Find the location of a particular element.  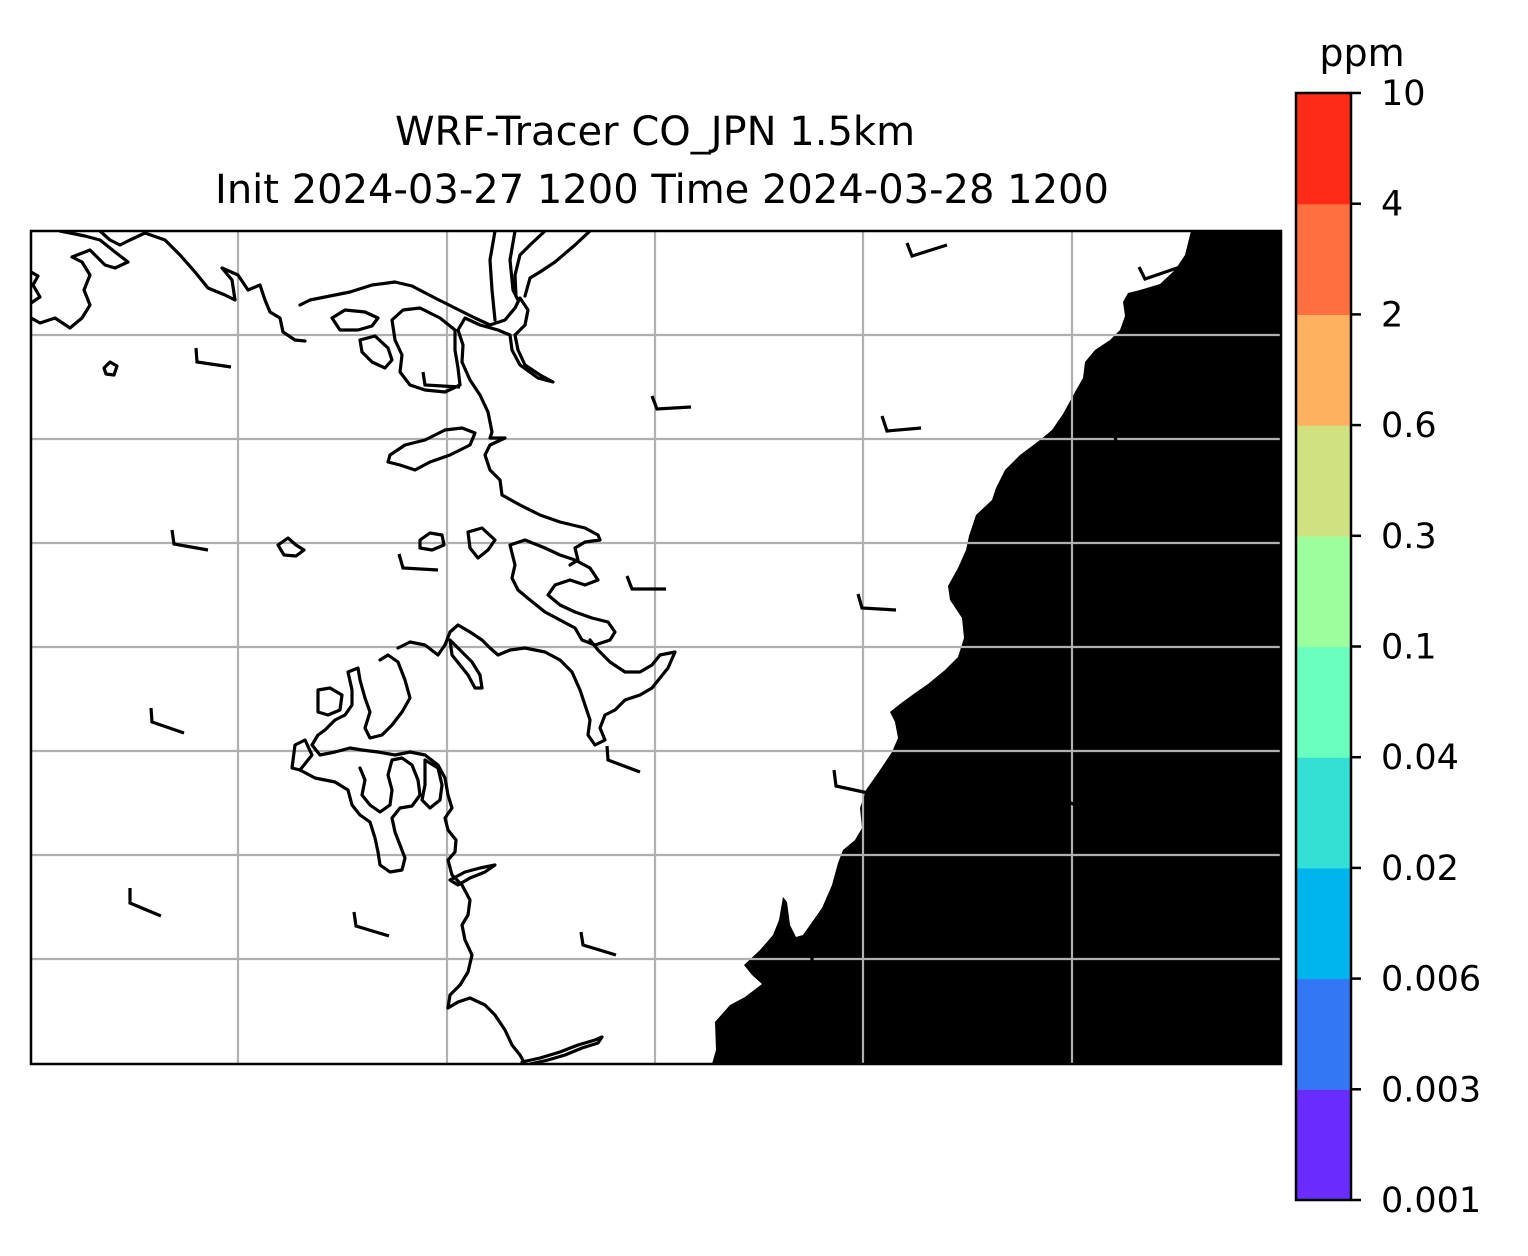

colorbar-unit-label: ppm is located at coordinates (1361, 53).